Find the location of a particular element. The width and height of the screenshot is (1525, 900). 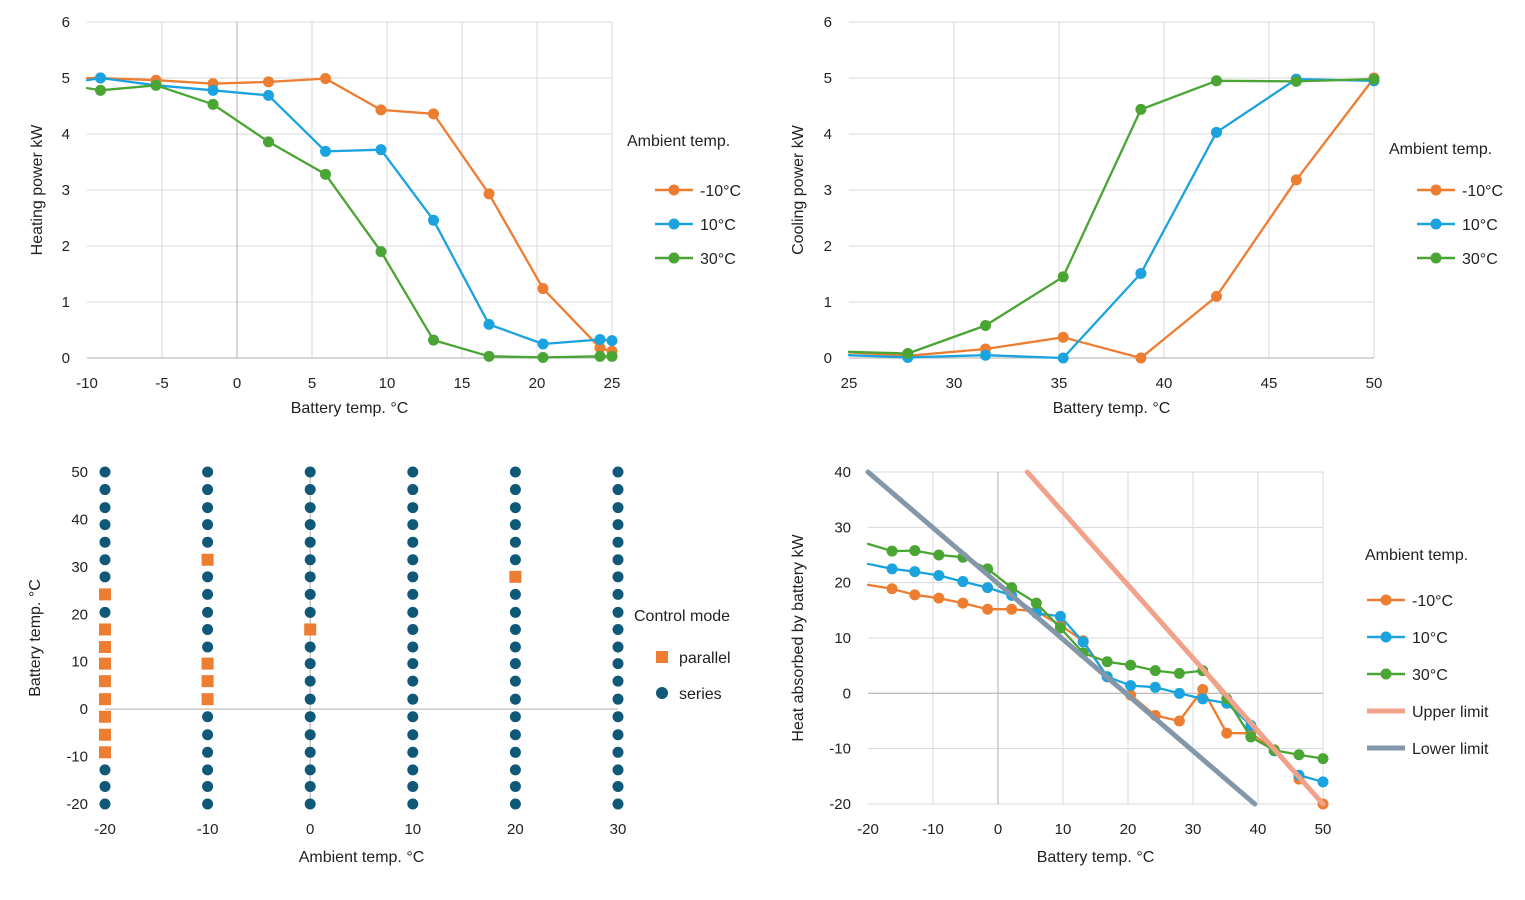

control-ytick-label-7: 50 is located at coordinates (79, 472).